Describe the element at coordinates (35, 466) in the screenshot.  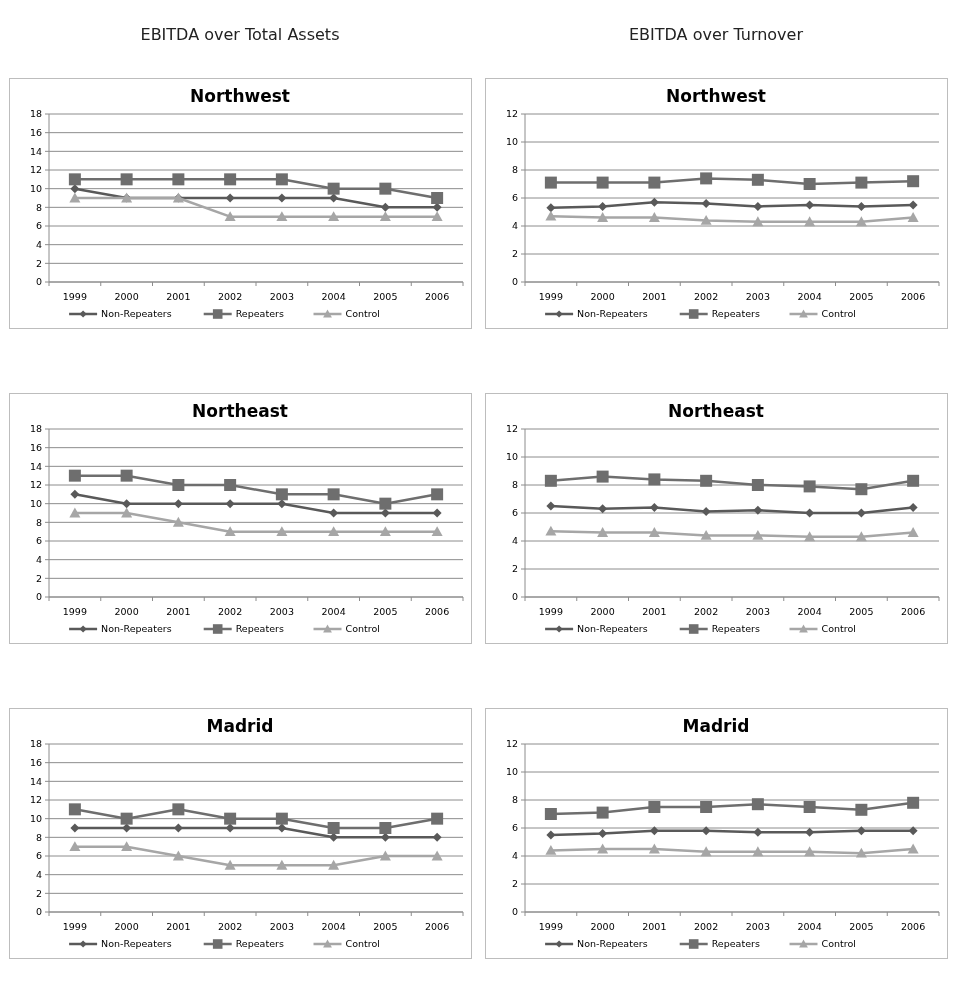
I see `y-tick-label: 14` at that location.